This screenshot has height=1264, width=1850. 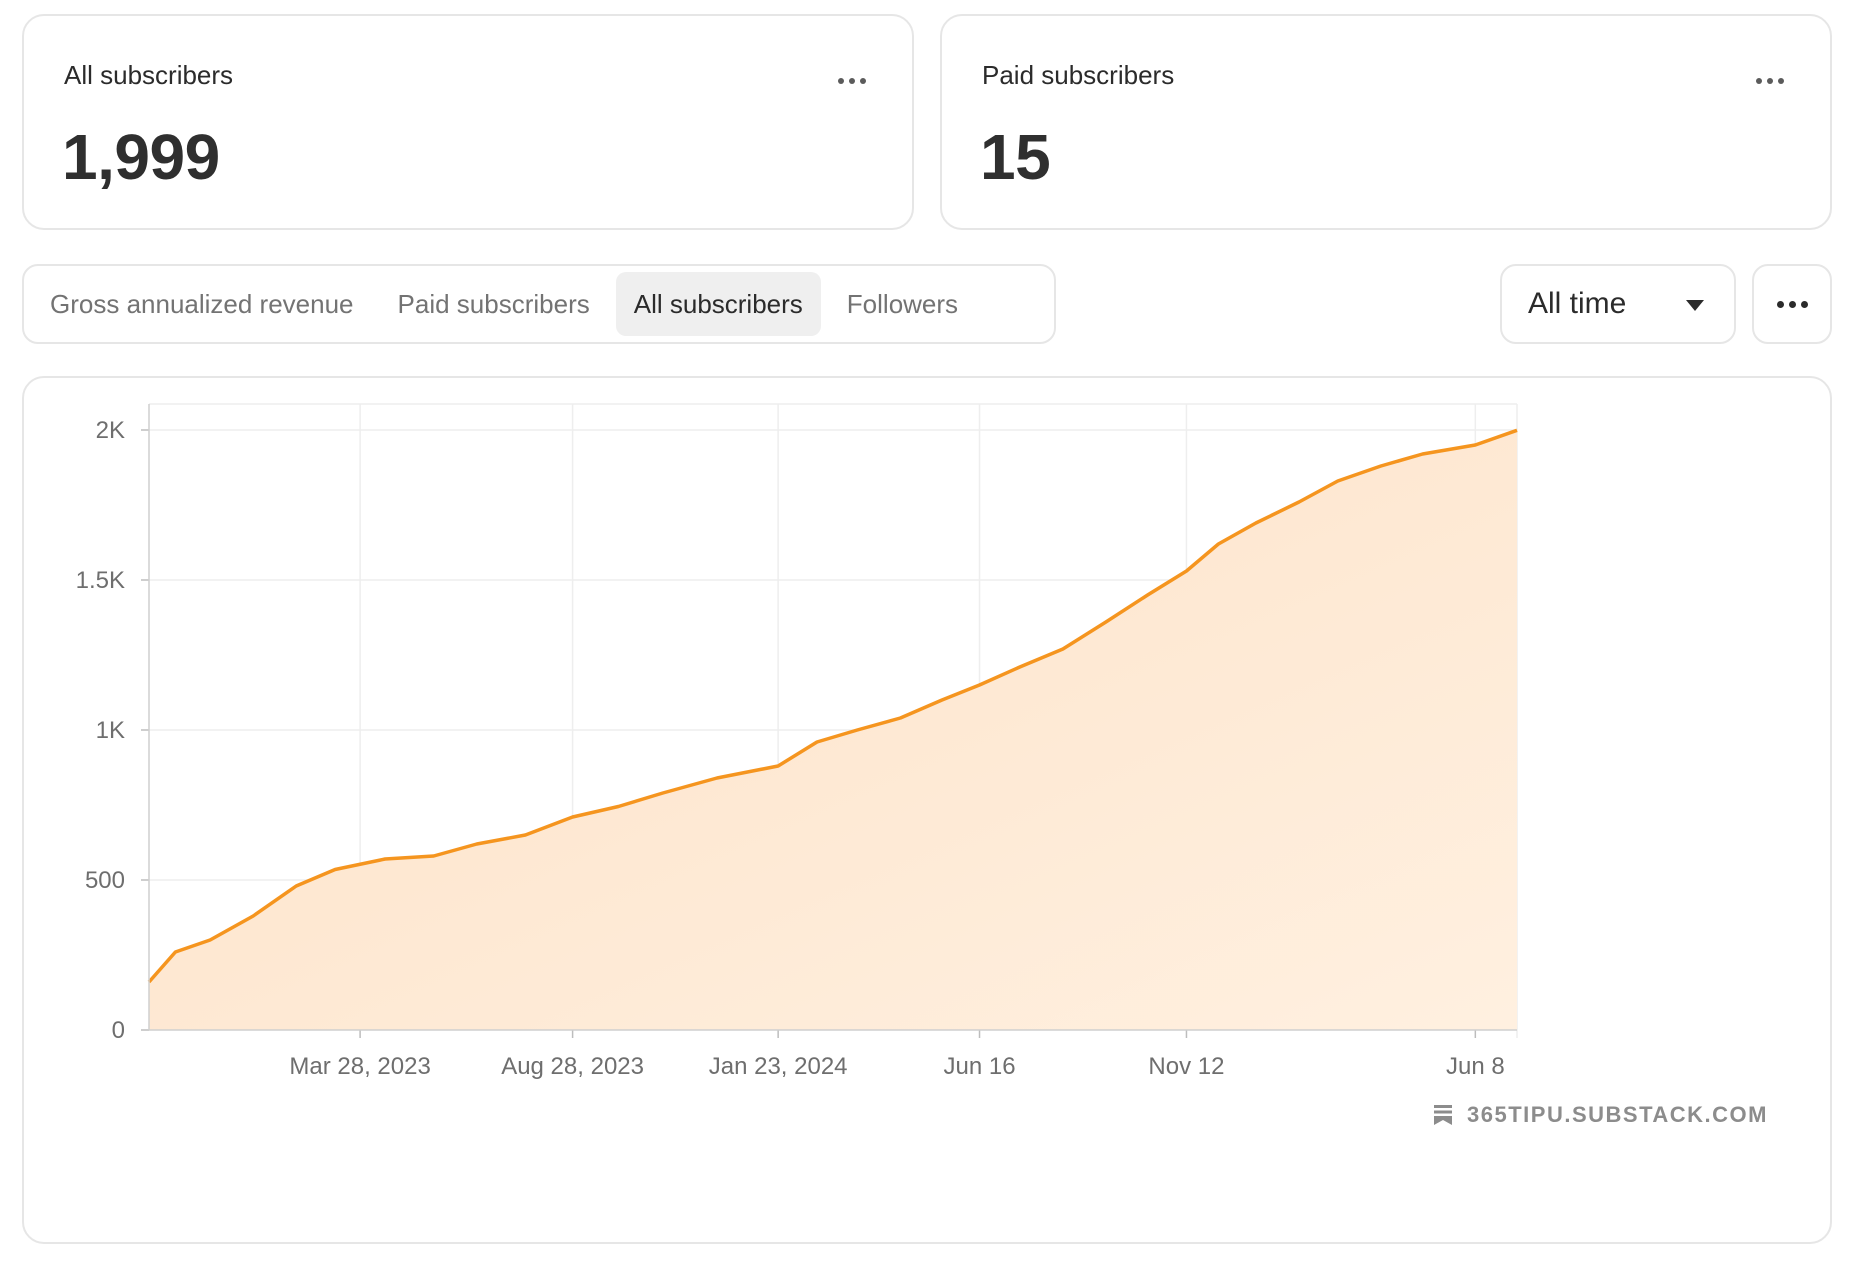 What do you see at coordinates (493, 303) in the screenshot?
I see `tab-paid-subscribers: Paid subscribers` at bounding box center [493, 303].